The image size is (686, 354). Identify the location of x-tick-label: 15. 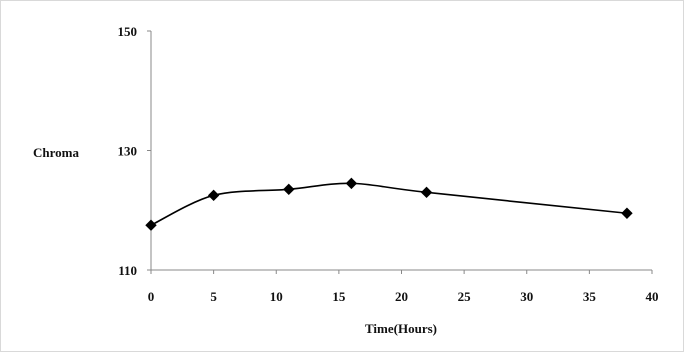
(339, 296).